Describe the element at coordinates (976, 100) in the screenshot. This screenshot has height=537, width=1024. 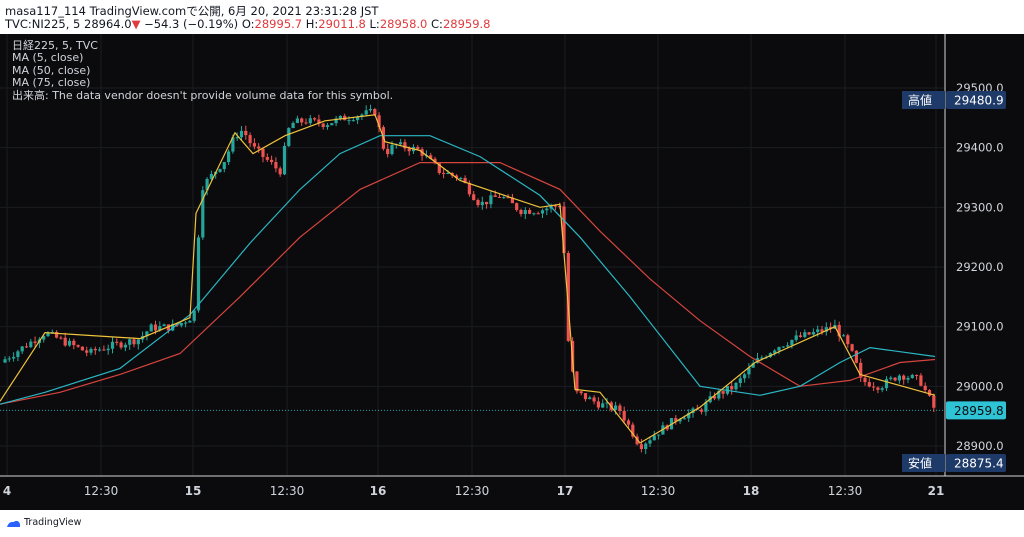
I see `high-value-tag-bg` at that location.